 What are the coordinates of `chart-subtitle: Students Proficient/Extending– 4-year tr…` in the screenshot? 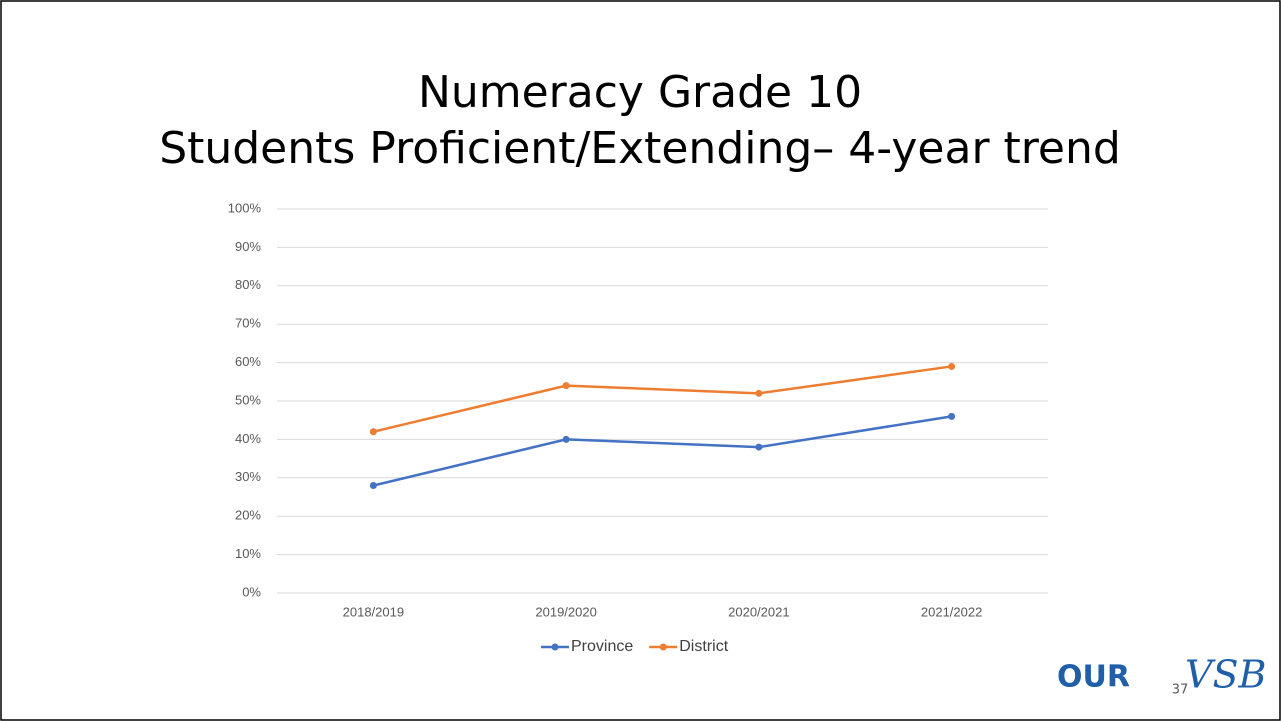 It's located at (640, 148).